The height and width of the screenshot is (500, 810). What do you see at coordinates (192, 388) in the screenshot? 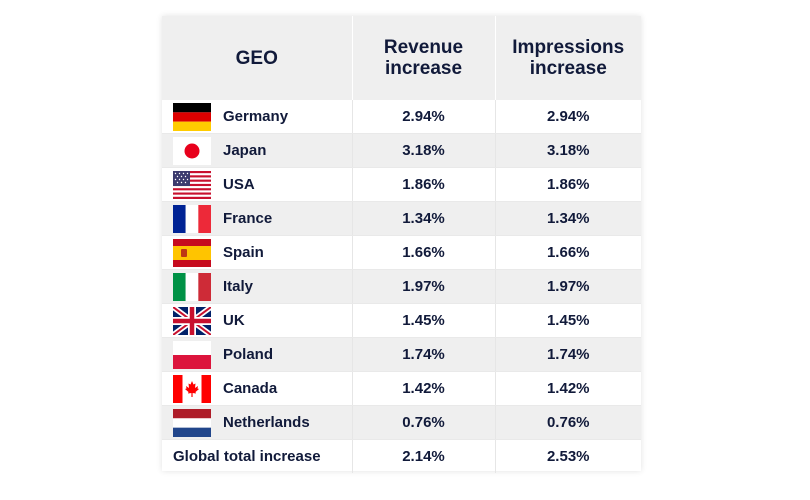
I see `canada-flag-icon` at bounding box center [192, 388].